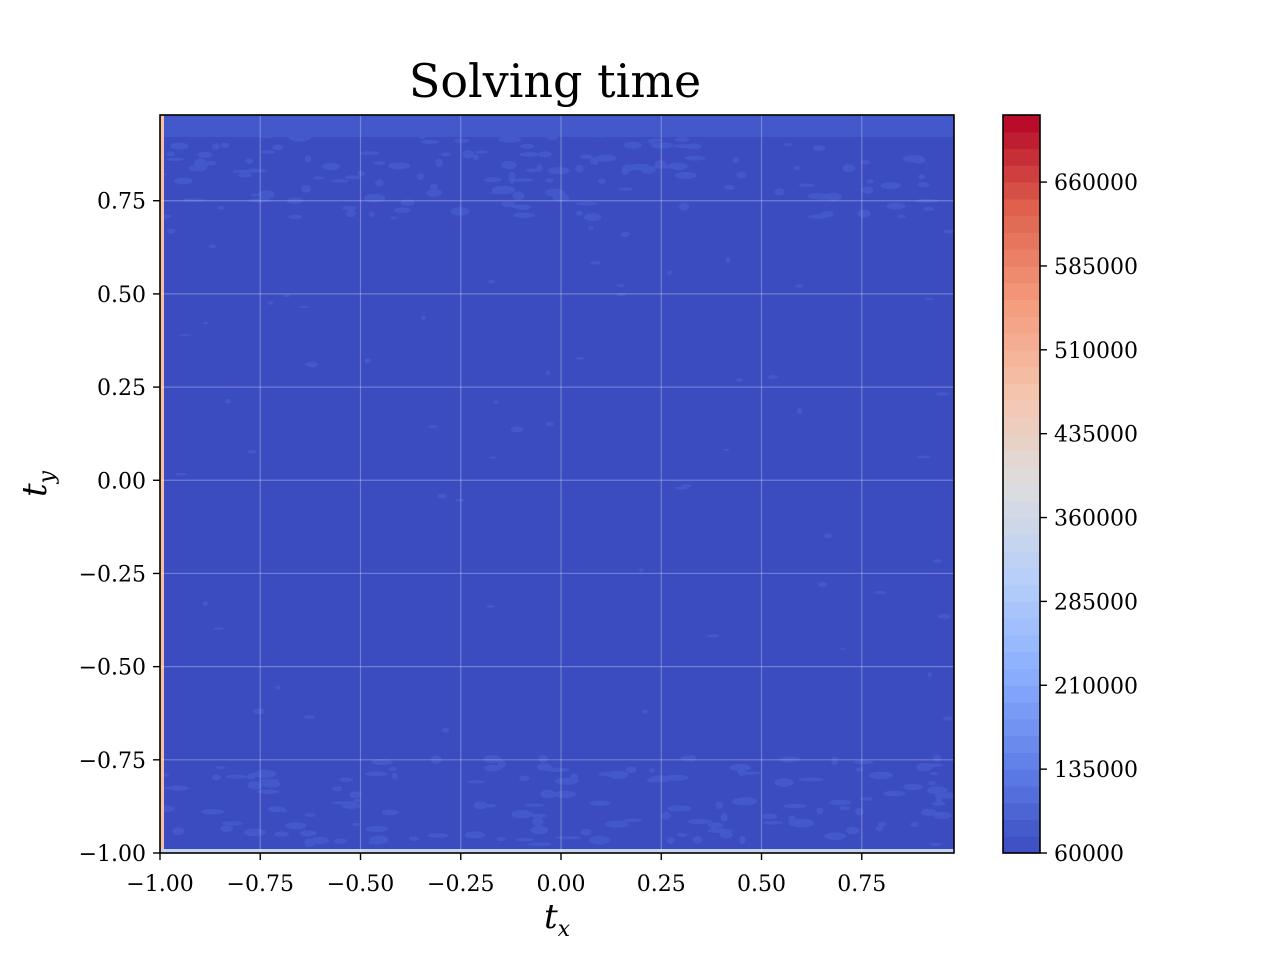  Describe the element at coordinates (121, 295) in the screenshot. I see `y-tick-label: 0.50` at that location.